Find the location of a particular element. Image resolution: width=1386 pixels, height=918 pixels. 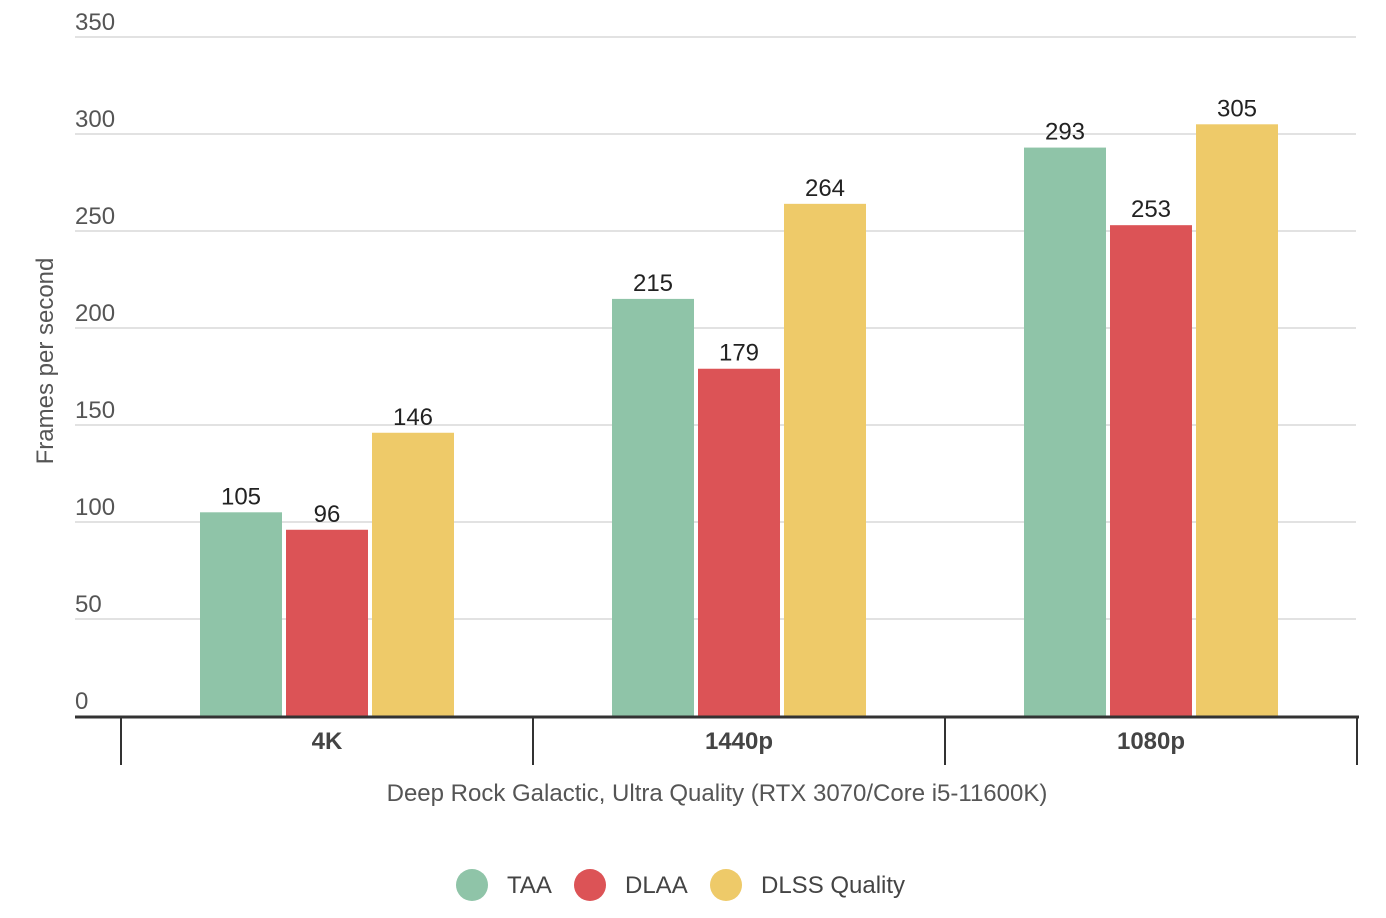

y-tick-label: 250 is located at coordinates (95, 216).